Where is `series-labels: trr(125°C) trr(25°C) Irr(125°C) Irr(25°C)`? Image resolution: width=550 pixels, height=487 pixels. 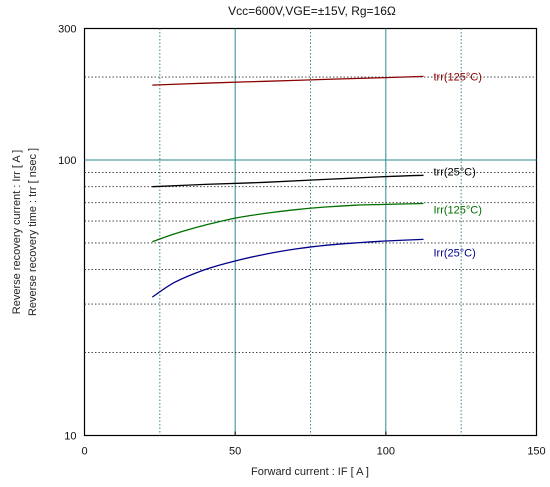
series-labels: trr(125°C) trr(25°C) Irr(125°C) Irr(25°C) is located at coordinates (458, 165).